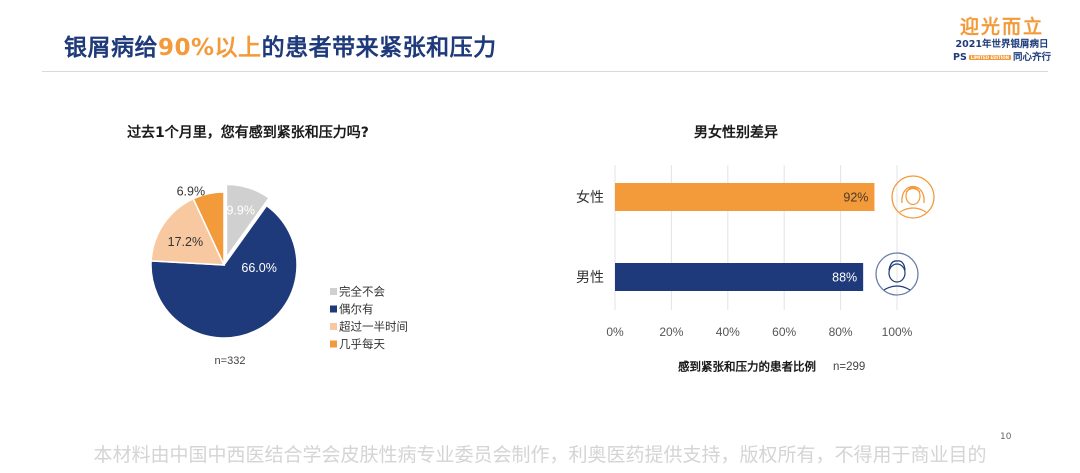 The height and width of the screenshot is (473, 1080). What do you see at coordinates (849, 367) in the screenshot?
I see `bar-sample-size: n=299` at bounding box center [849, 367].